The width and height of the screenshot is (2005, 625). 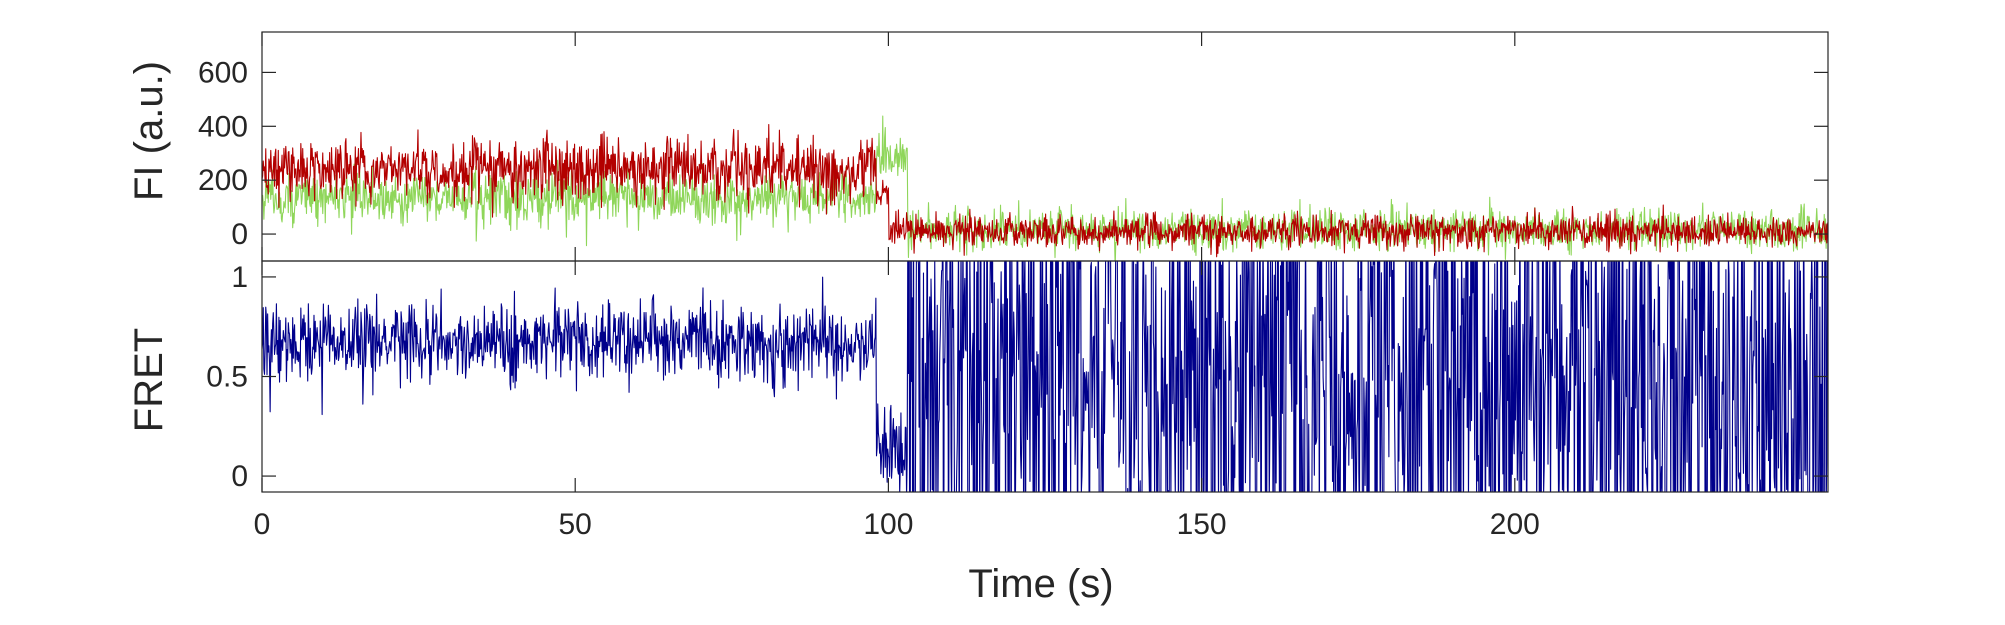 I want to click on y-tick-label: 0.5, so click(x=227, y=377).